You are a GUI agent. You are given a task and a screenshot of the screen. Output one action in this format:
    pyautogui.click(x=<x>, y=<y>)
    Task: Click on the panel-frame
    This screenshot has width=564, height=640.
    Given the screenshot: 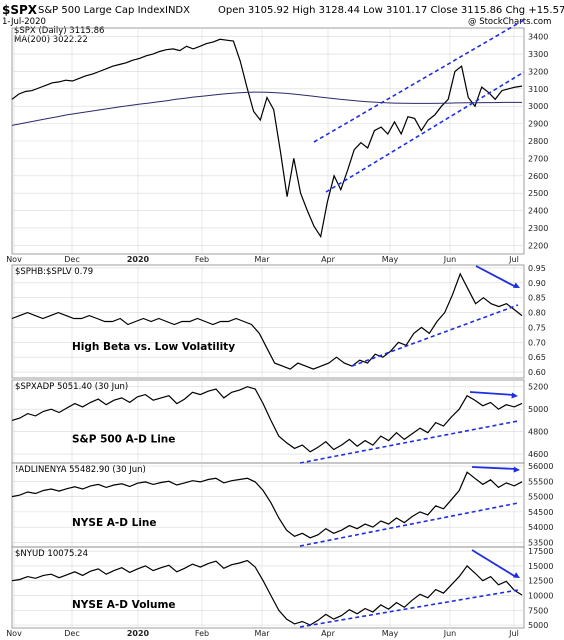 What is the action you would take?
    pyautogui.click(x=268, y=587)
    